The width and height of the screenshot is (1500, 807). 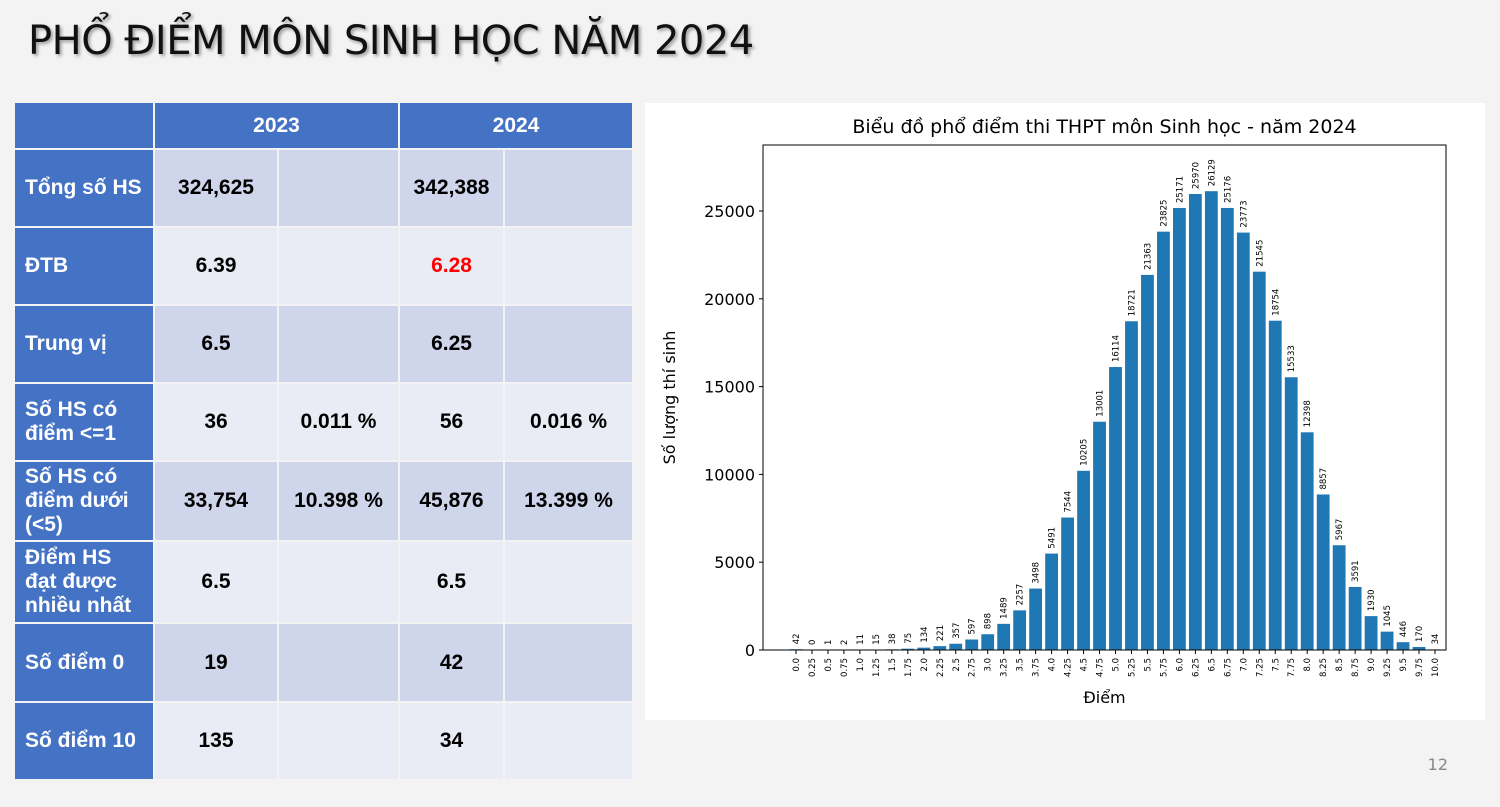 I want to click on x-tick-label: 8.0, so click(x=1308, y=665).